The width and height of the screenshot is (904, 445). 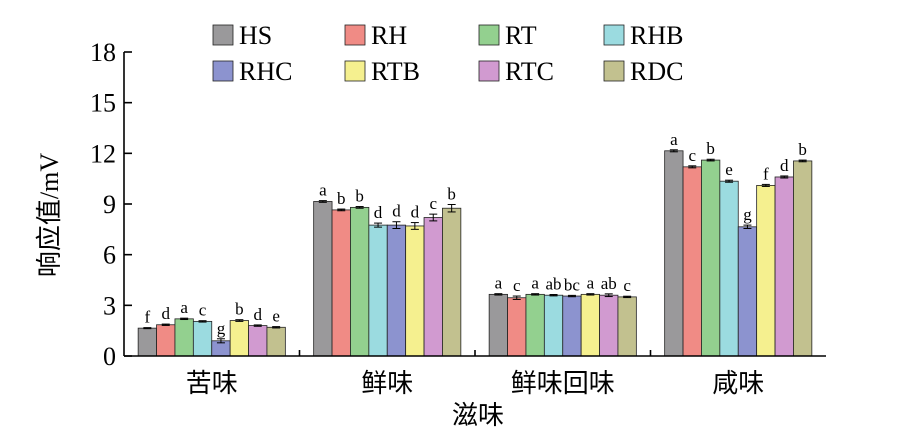 What do you see at coordinates (49, 215) in the screenshot?
I see `y-axis-title: 响应值/mV` at bounding box center [49, 215].